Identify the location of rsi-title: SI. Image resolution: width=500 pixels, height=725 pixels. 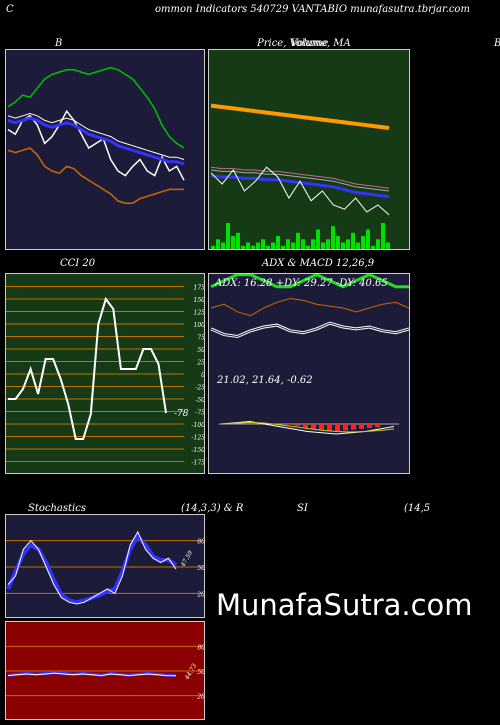
(302, 508).